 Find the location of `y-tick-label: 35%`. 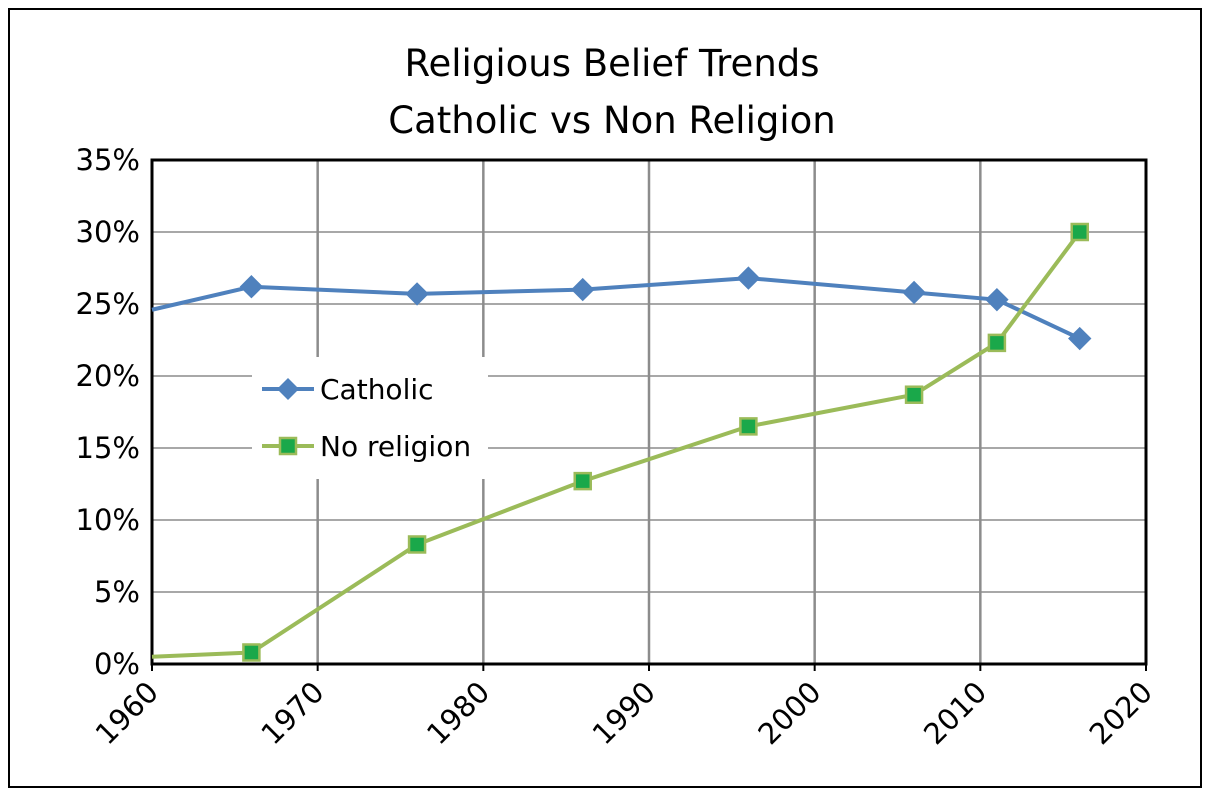

y-tick-label: 35% is located at coordinates (108, 160).